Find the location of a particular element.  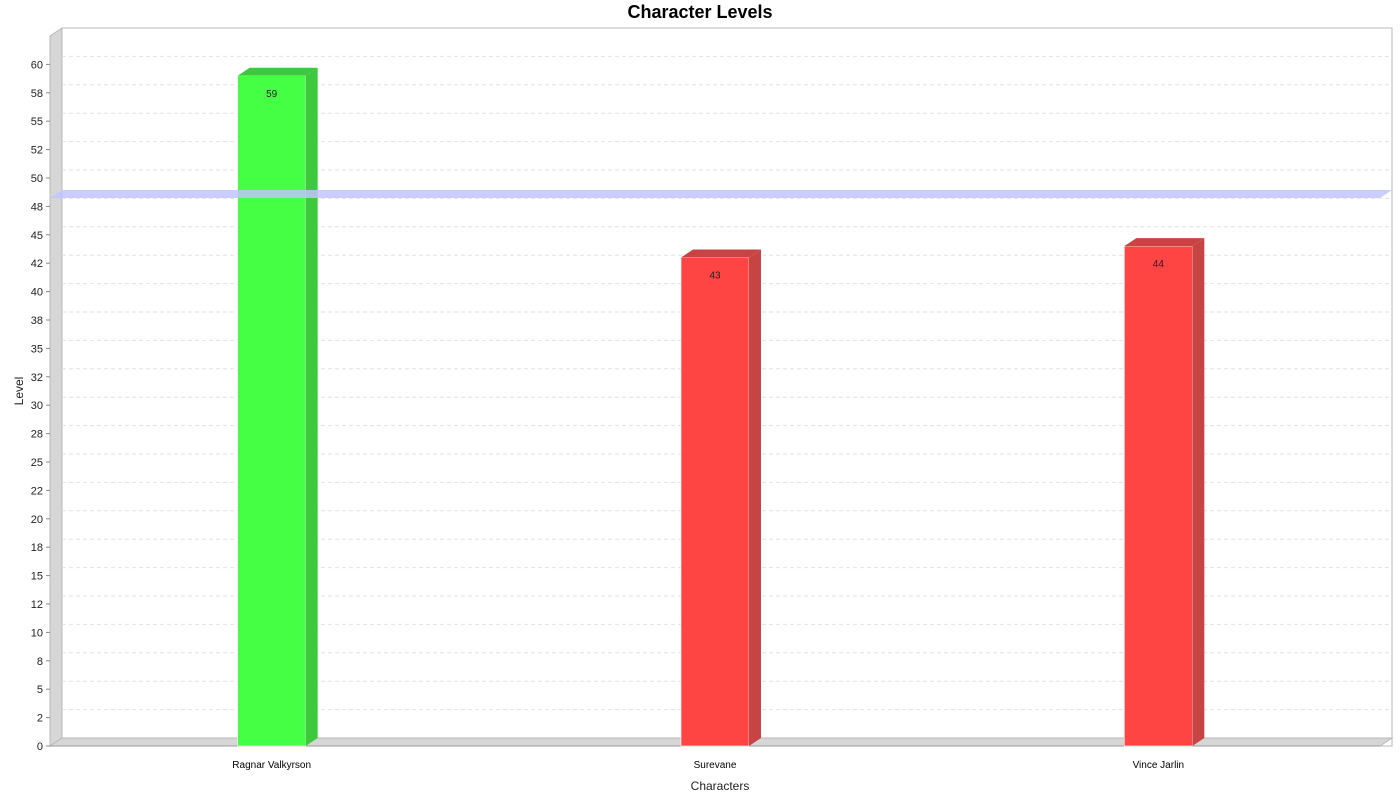

y-tick-label: 20 is located at coordinates (37, 520).